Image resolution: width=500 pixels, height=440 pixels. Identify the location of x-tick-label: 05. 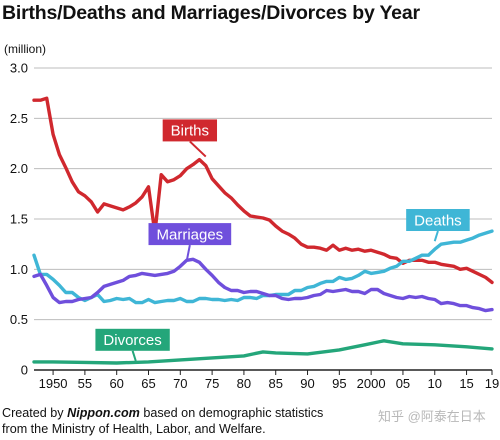
(403, 383).